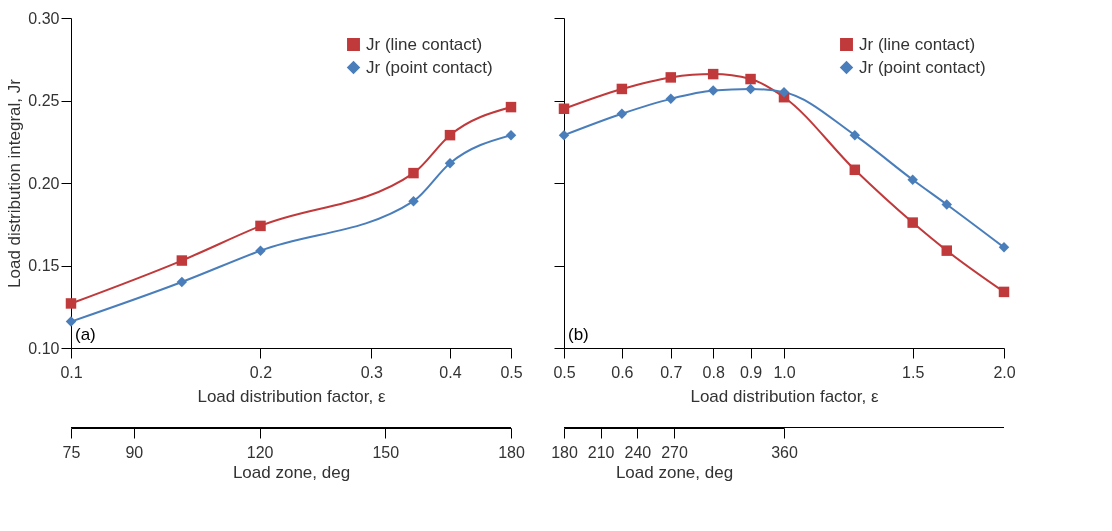 Image resolution: width=1112 pixels, height=531 pixels. What do you see at coordinates (784, 452) in the screenshot?
I see `x2-tick-label: 360` at bounding box center [784, 452].